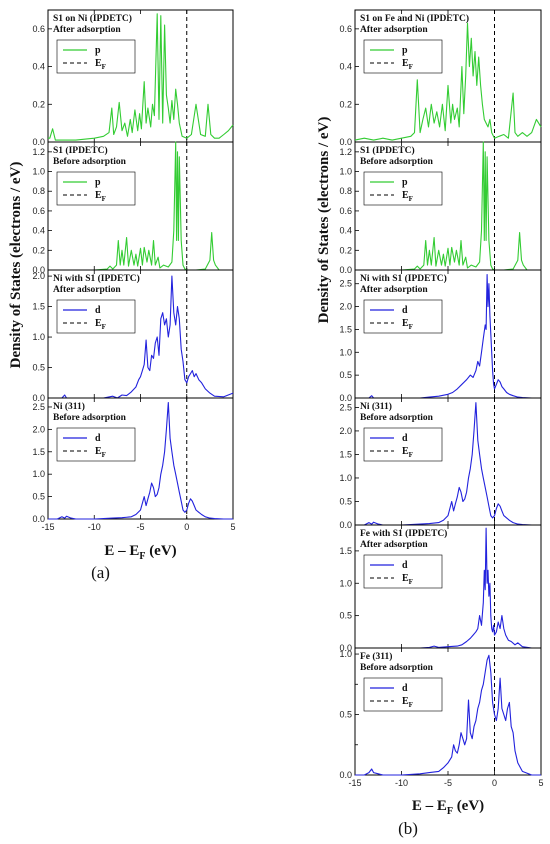 The height and width of the screenshot is (844, 550). What do you see at coordinates (376, 656) in the screenshot?
I see `panel-title: Fe (311)` at bounding box center [376, 656].